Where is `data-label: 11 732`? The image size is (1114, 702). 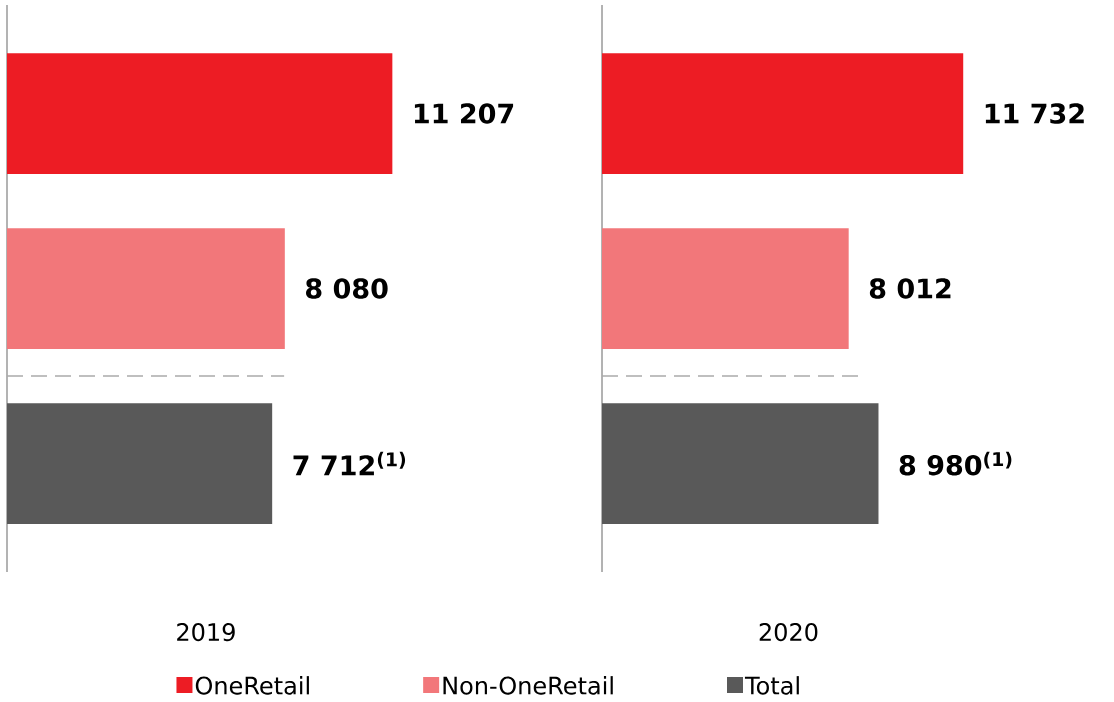
data-label: 11 732 is located at coordinates (1034, 113).